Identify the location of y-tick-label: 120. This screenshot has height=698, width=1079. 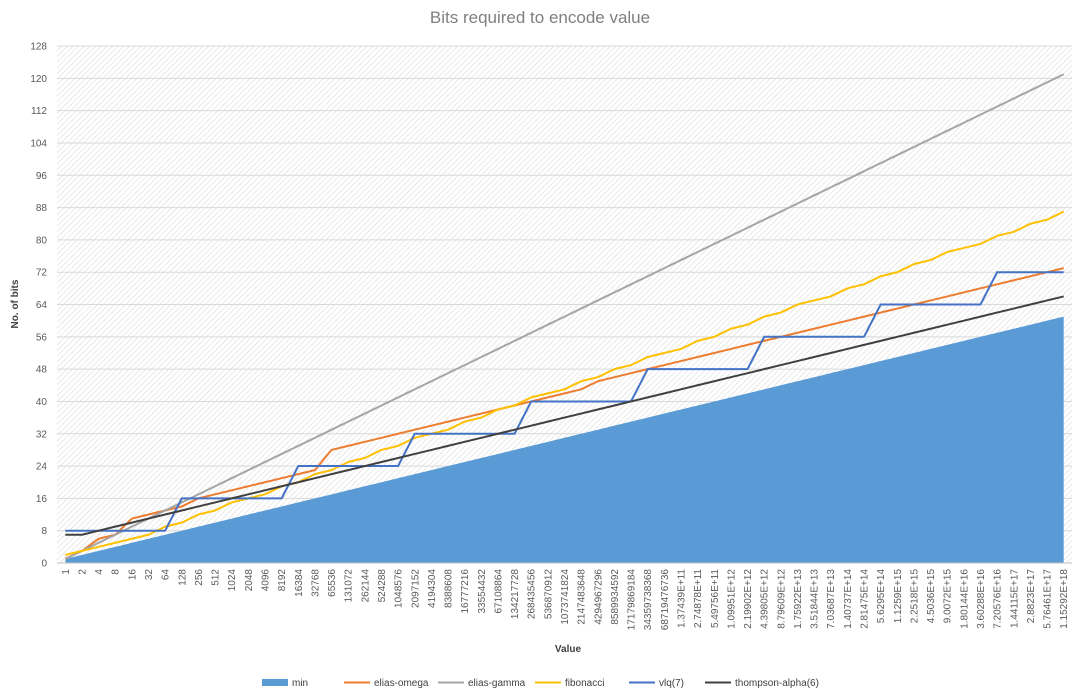
(38, 79).